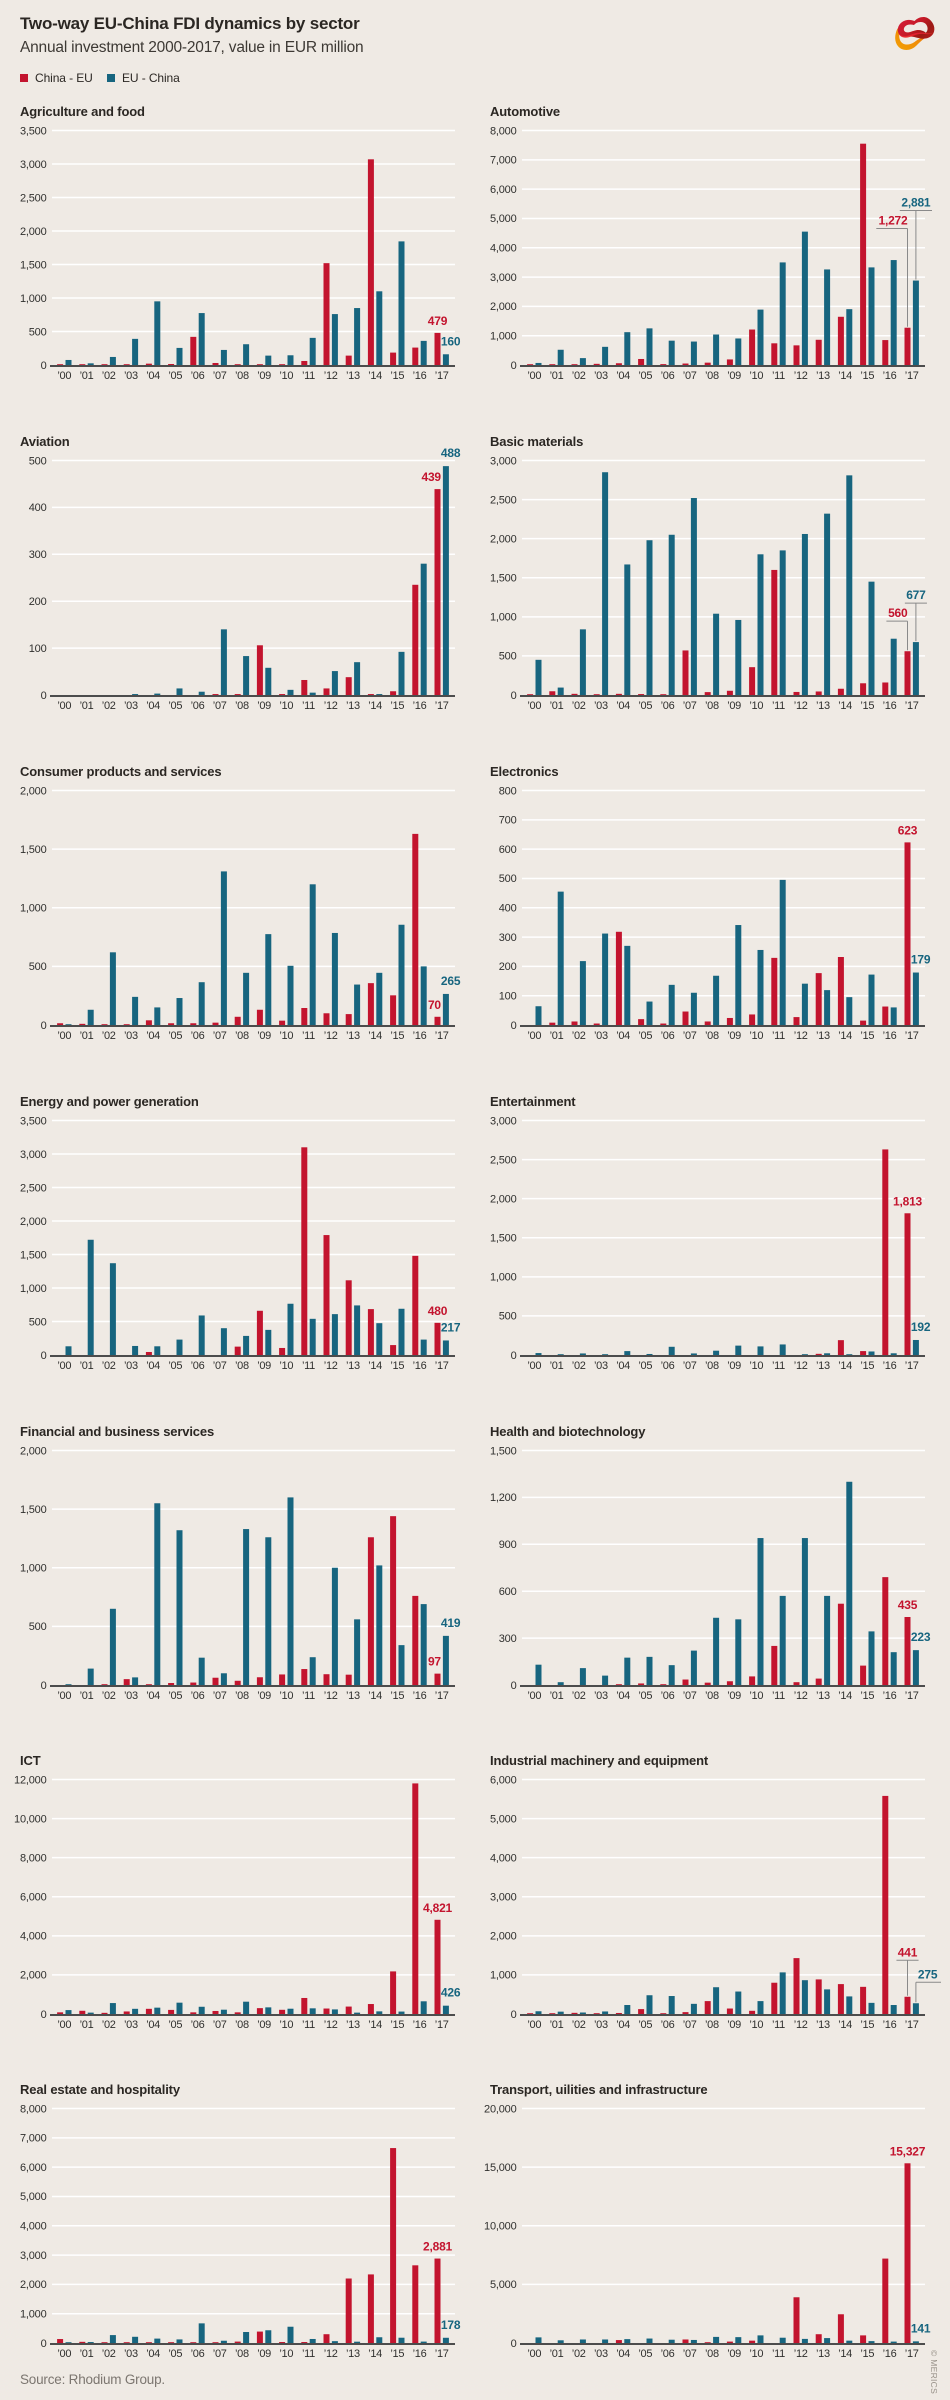 This screenshot has height=2400, width=950. What do you see at coordinates (916, 35) in the screenshot?
I see `logo-swoosh-inner` at bounding box center [916, 35].